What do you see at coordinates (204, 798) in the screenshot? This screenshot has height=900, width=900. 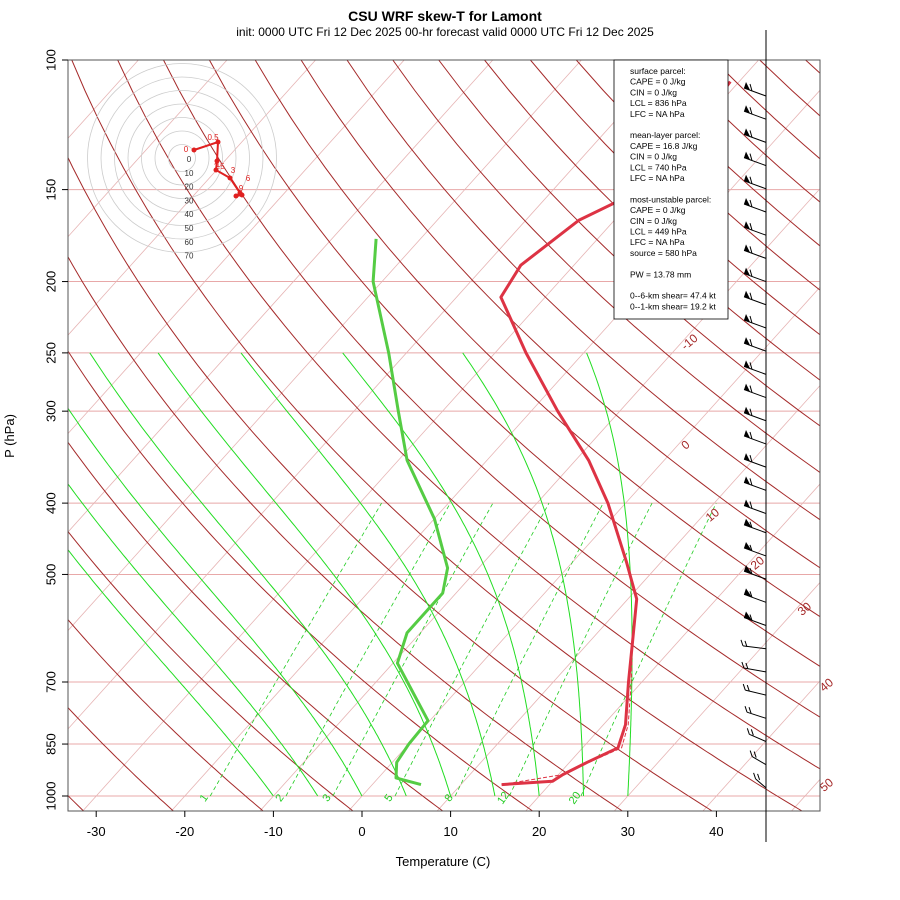 I see `mixing-ratio-label: 1` at bounding box center [204, 798].